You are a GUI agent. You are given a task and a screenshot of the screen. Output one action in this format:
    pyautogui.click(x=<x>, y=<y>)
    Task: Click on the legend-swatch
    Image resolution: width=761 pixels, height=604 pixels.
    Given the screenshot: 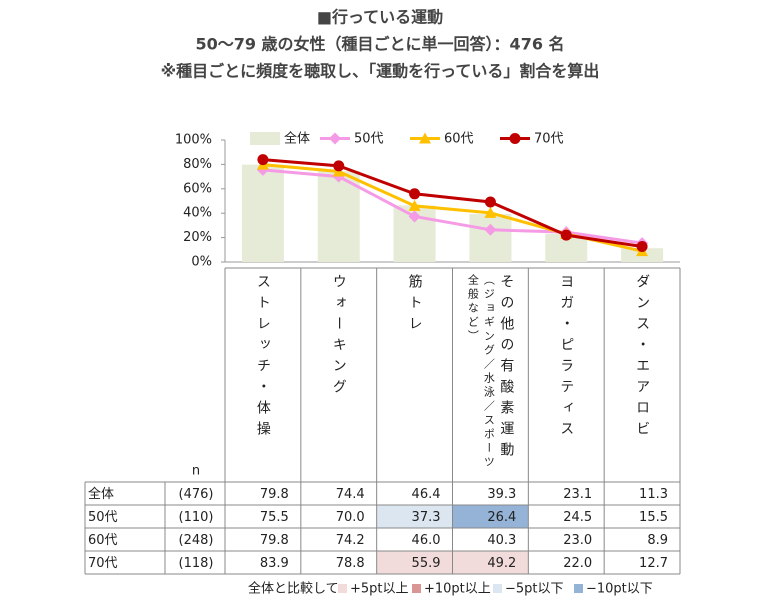 What is the action you would take?
    pyautogui.click(x=265, y=138)
    